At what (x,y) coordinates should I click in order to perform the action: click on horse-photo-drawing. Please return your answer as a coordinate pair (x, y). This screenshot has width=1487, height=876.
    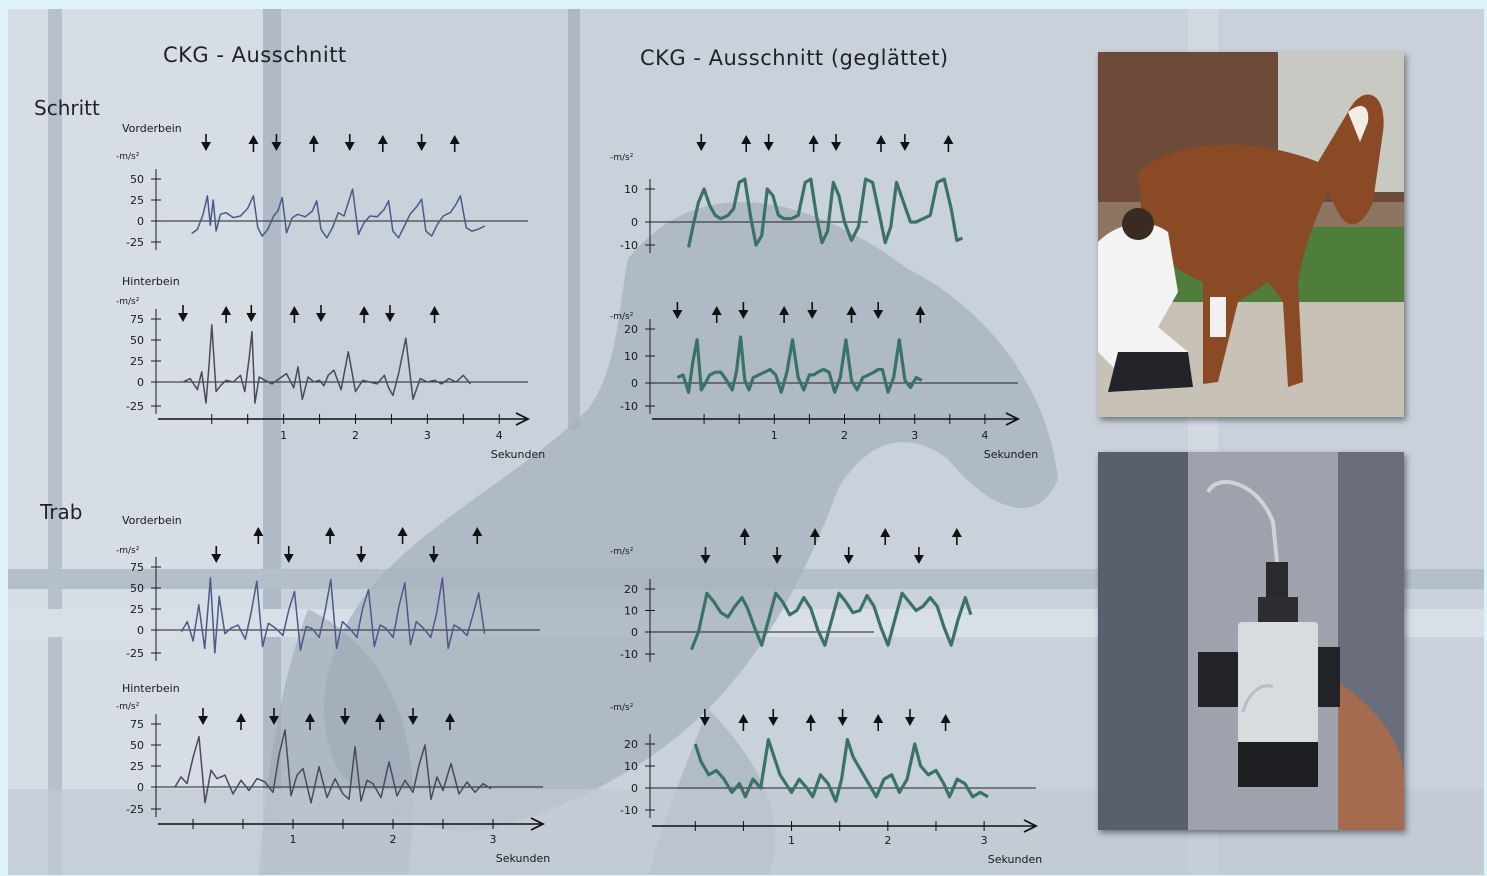
    Looking at the image, I should click on (1251, 234).